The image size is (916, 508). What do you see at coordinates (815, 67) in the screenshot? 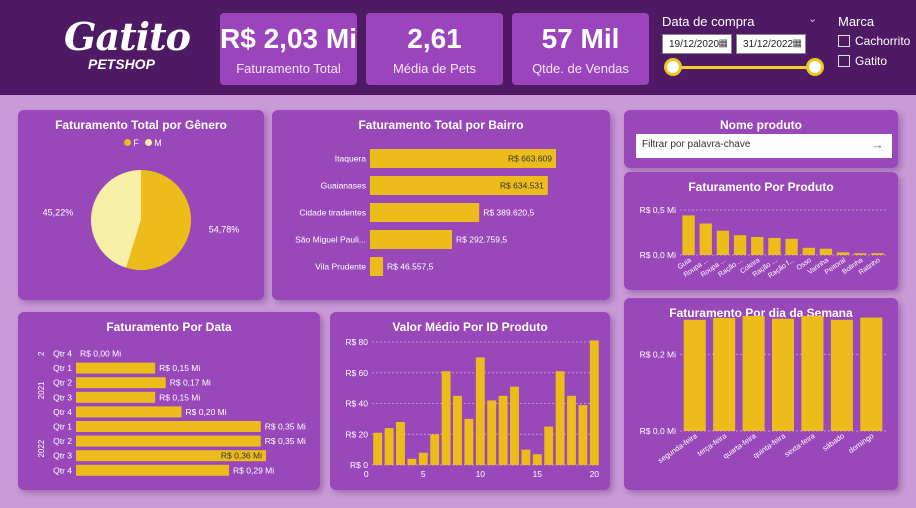
I see `slider-end-handle` at bounding box center [815, 67].